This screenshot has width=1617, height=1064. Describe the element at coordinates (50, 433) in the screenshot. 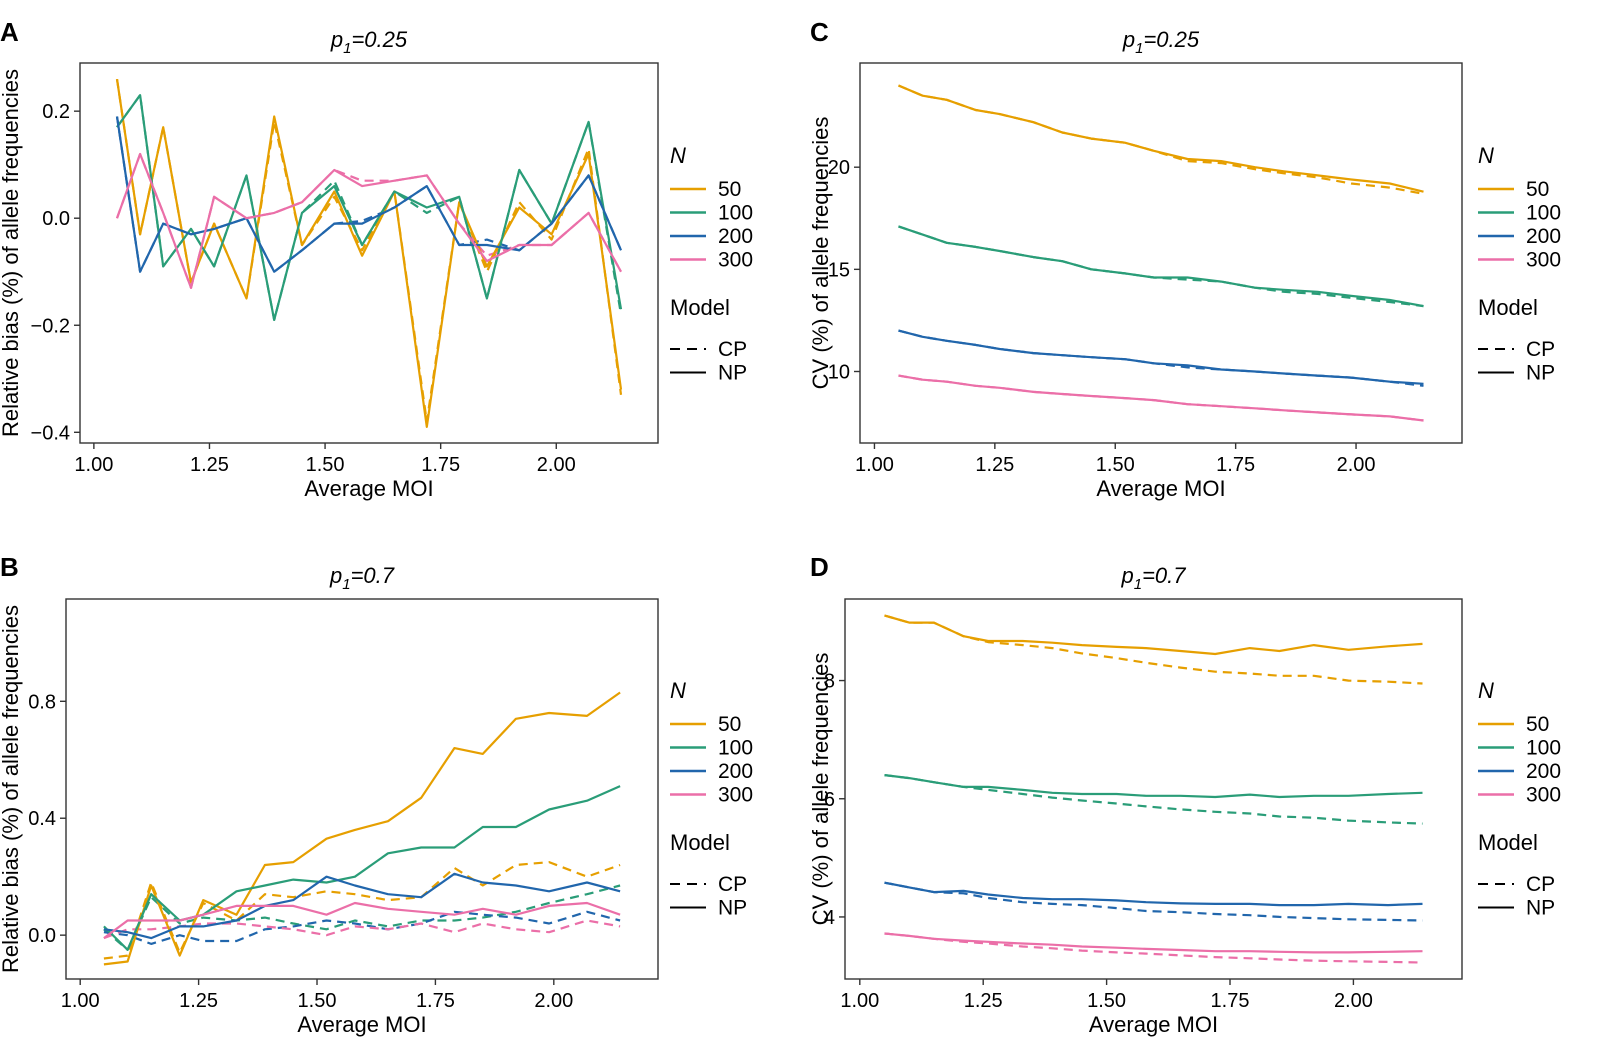

I see `y-tick-label: −0.4` at that location.